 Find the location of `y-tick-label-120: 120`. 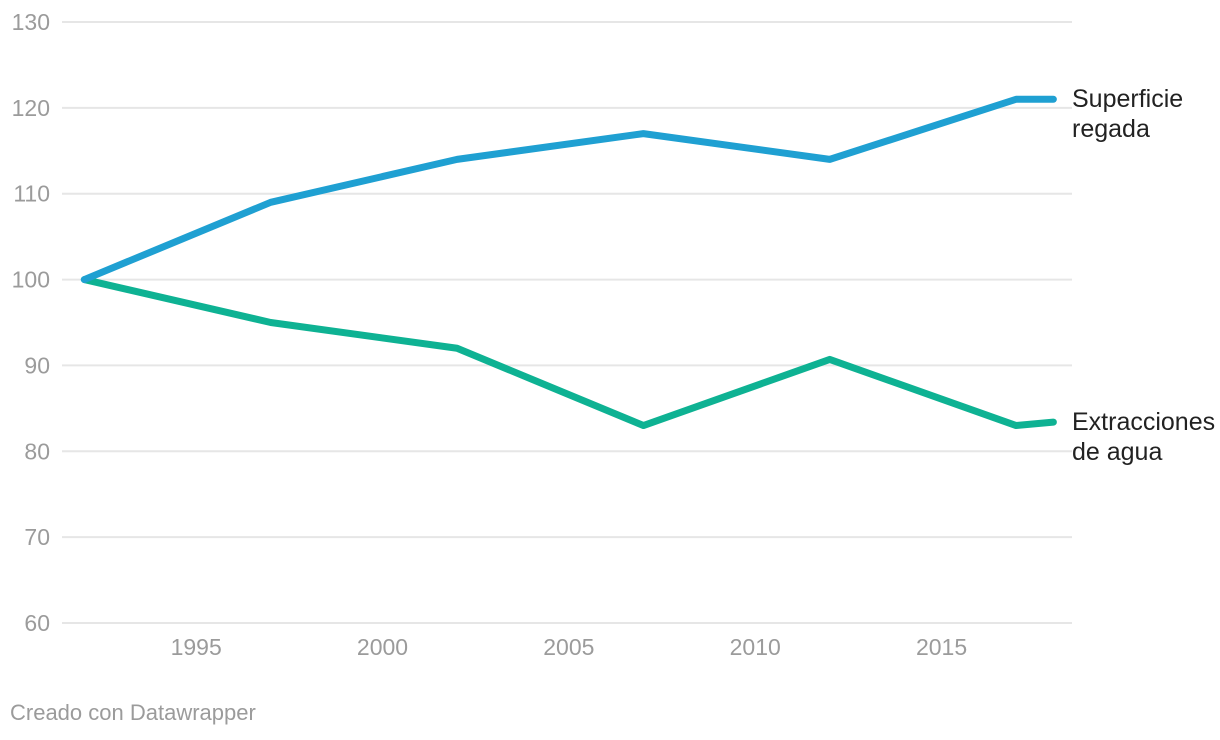

y-tick-label-120: 120 is located at coordinates (31, 108).